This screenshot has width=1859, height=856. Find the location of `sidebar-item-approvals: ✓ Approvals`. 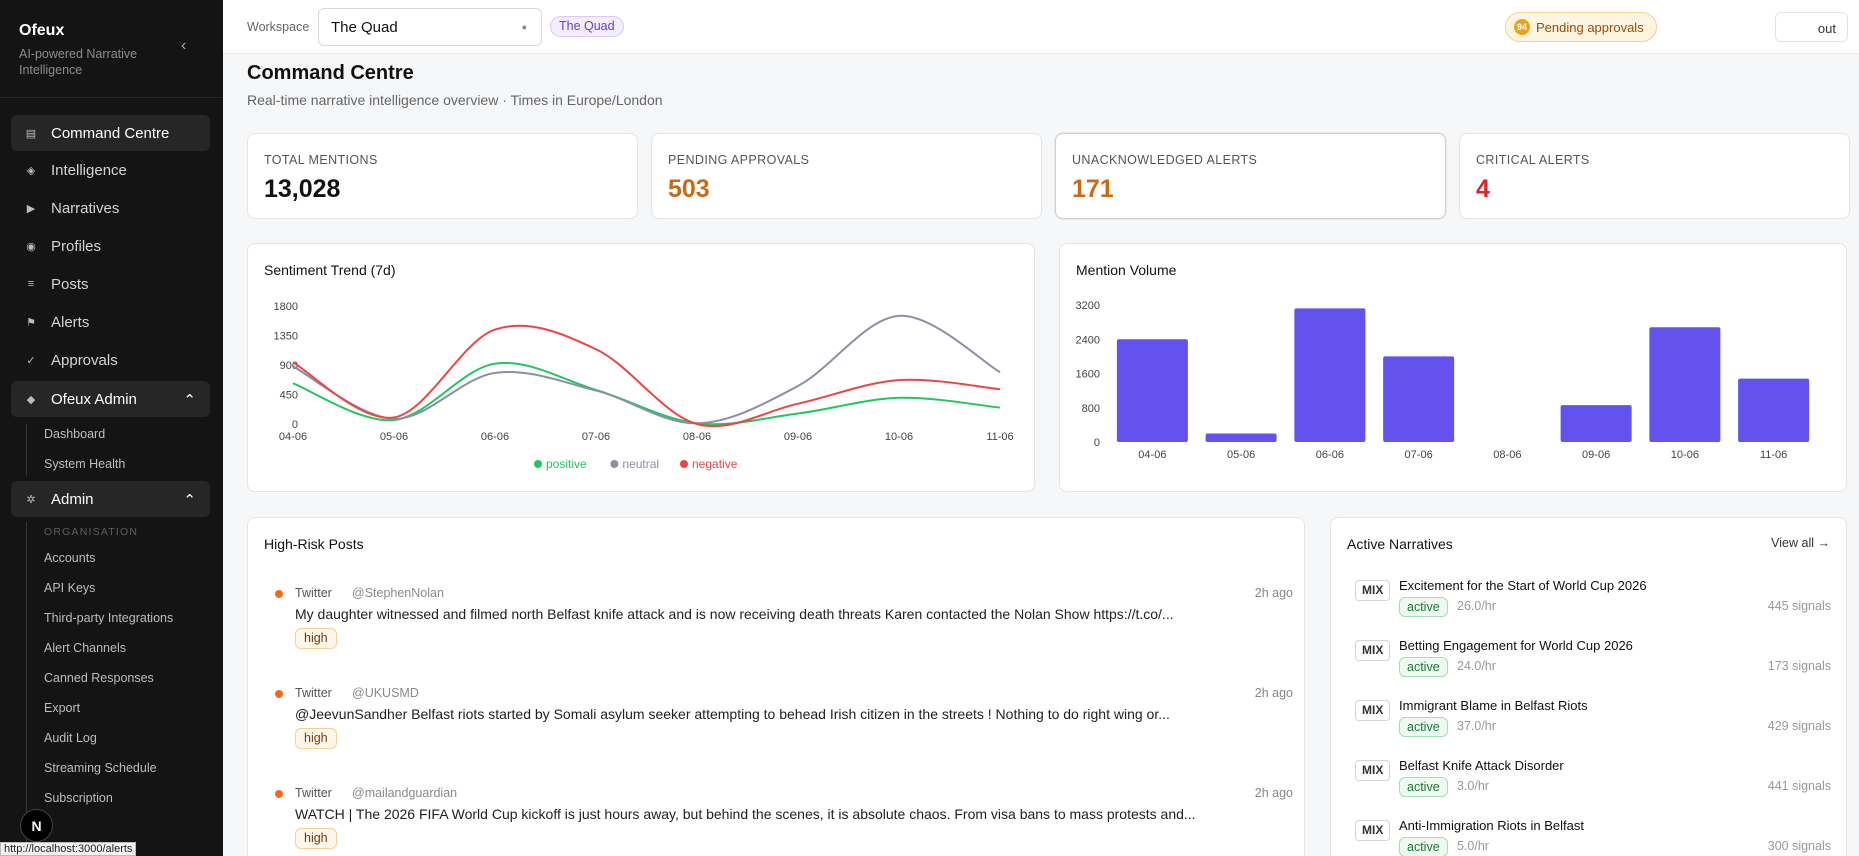

sidebar-item-approvals: ✓ Approvals is located at coordinates (110, 360).